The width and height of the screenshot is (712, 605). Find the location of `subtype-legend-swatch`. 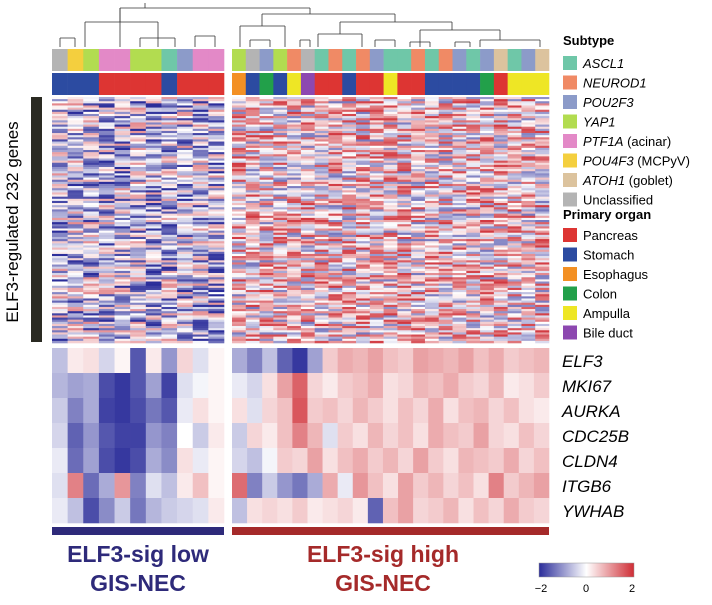

subtype-legend-swatch is located at coordinates (570, 121).